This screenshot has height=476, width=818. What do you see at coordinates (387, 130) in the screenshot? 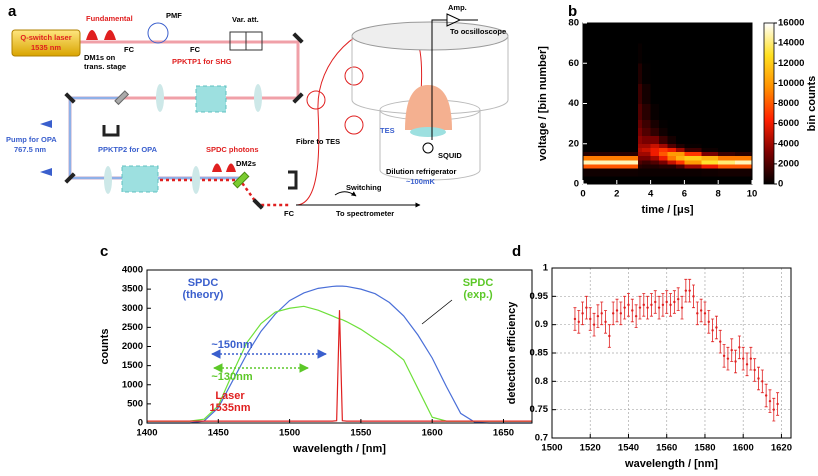
I see `label: TES` at bounding box center [387, 130].